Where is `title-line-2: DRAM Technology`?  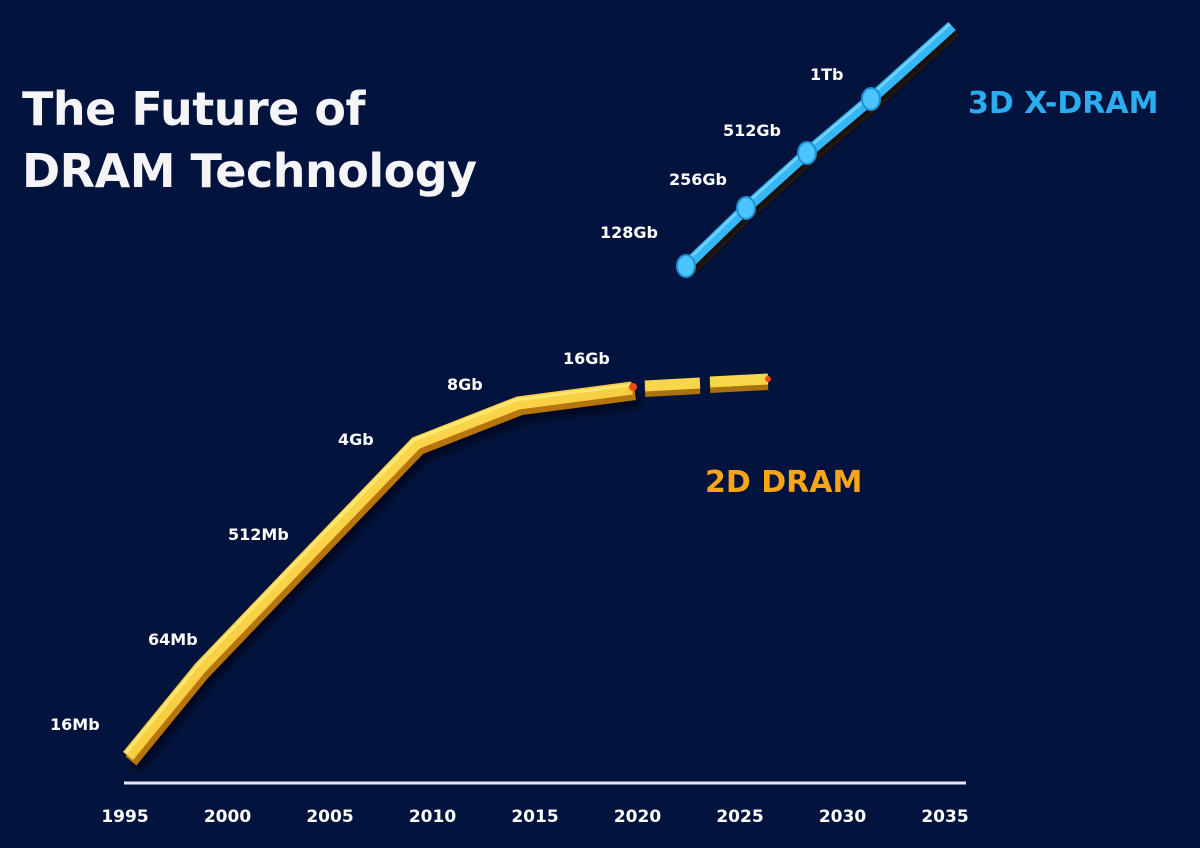 title-line-2: DRAM Technology is located at coordinates (249, 171).